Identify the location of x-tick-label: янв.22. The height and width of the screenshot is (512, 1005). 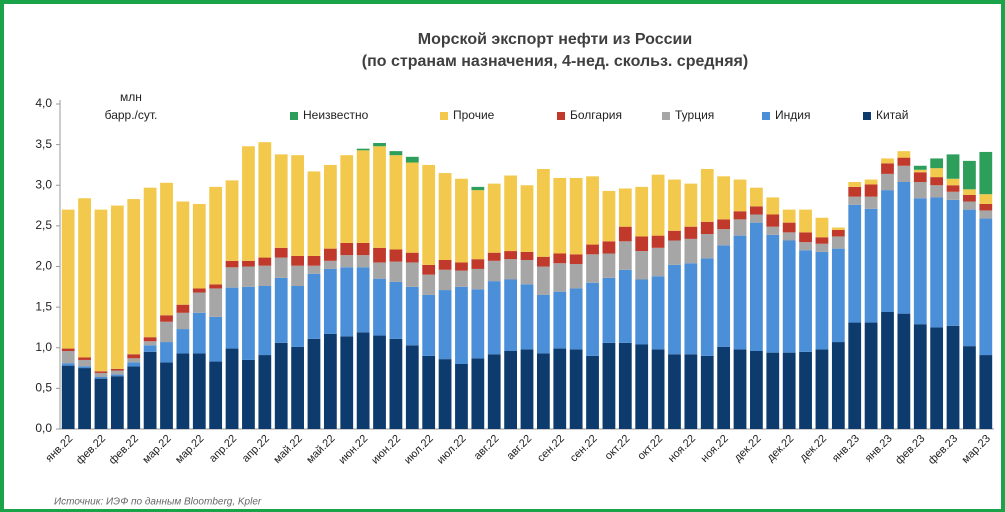
(59, 449).